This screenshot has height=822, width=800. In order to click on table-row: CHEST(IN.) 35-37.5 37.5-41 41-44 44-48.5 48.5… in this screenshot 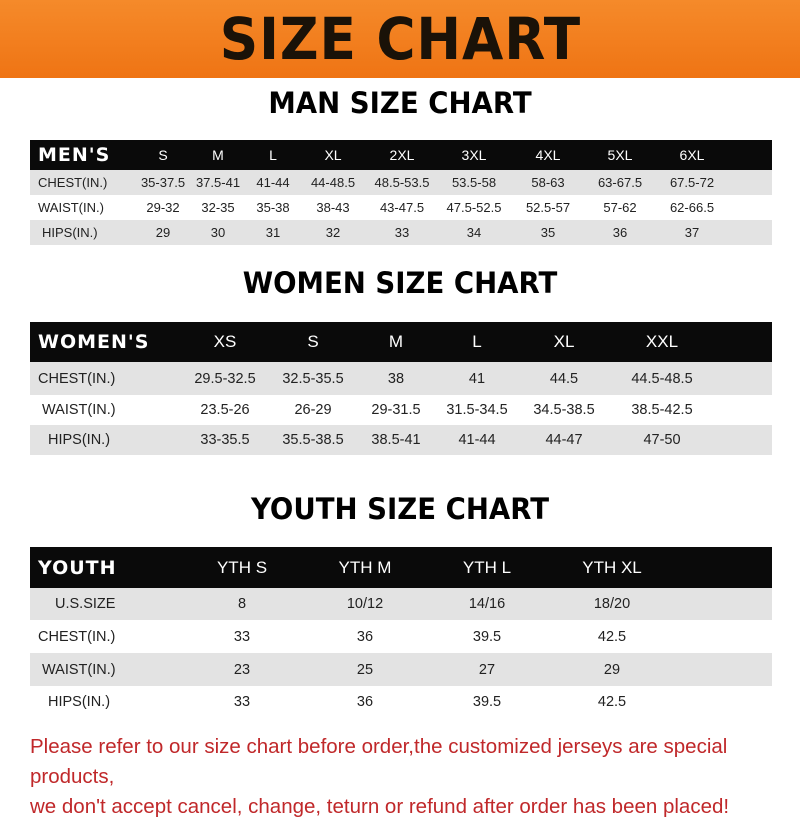, I will do `click(401, 182)`.